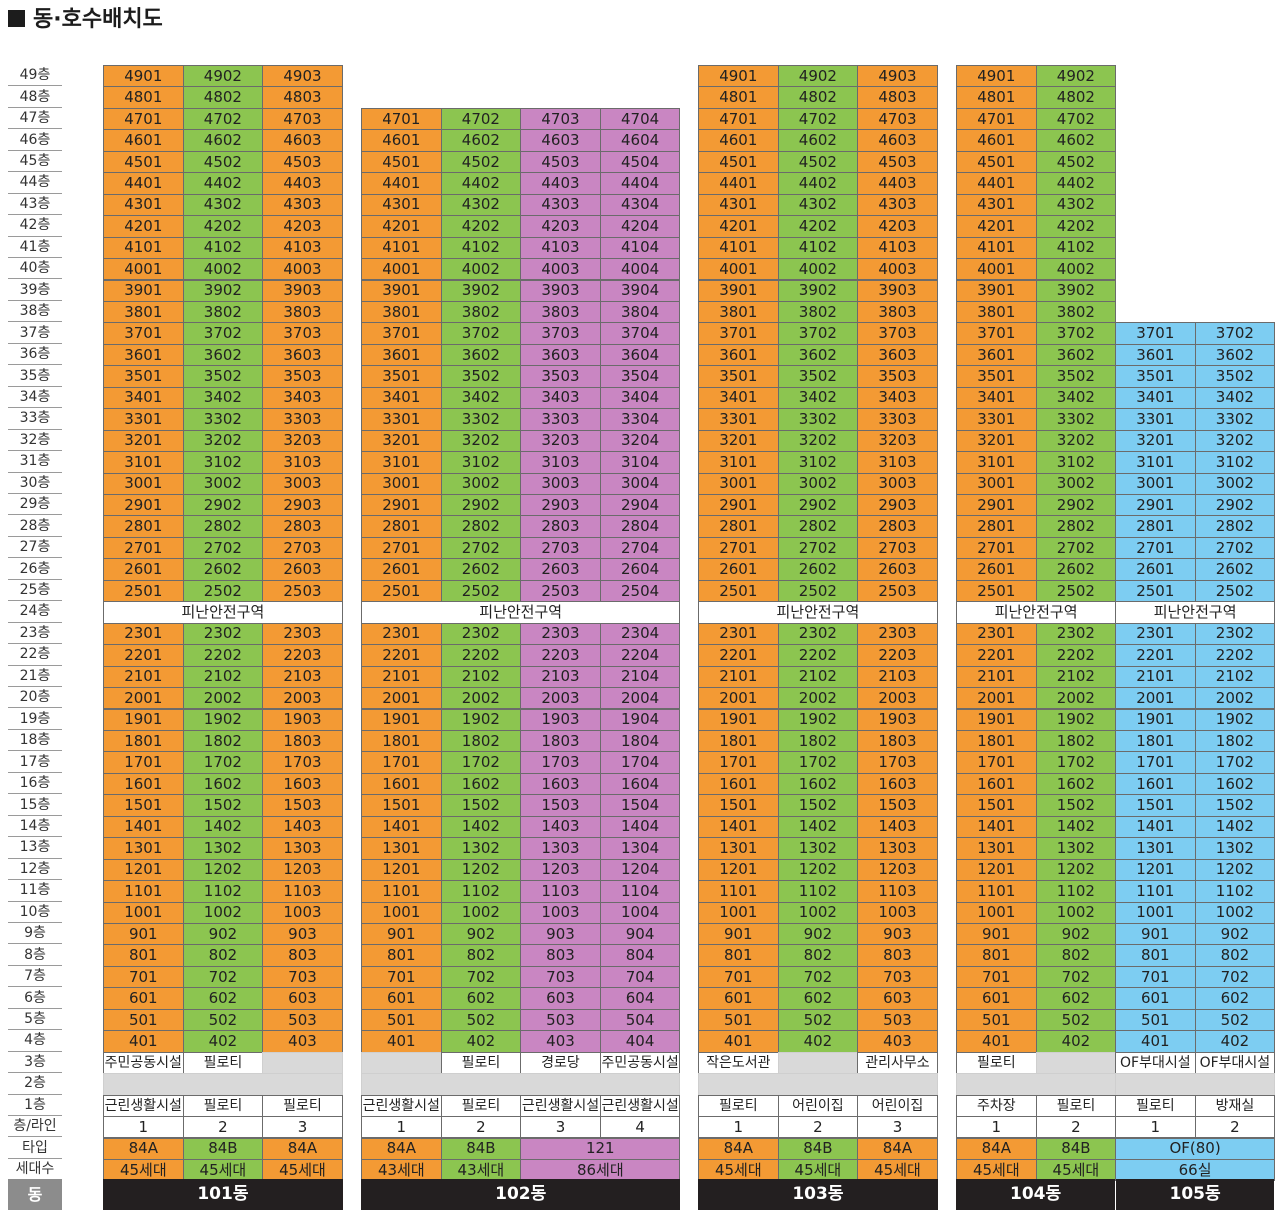 The width and height of the screenshot is (1280, 1215). What do you see at coordinates (223, 505) in the screenshot?
I see `unit-cell: 2902` at bounding box center [223, 505].